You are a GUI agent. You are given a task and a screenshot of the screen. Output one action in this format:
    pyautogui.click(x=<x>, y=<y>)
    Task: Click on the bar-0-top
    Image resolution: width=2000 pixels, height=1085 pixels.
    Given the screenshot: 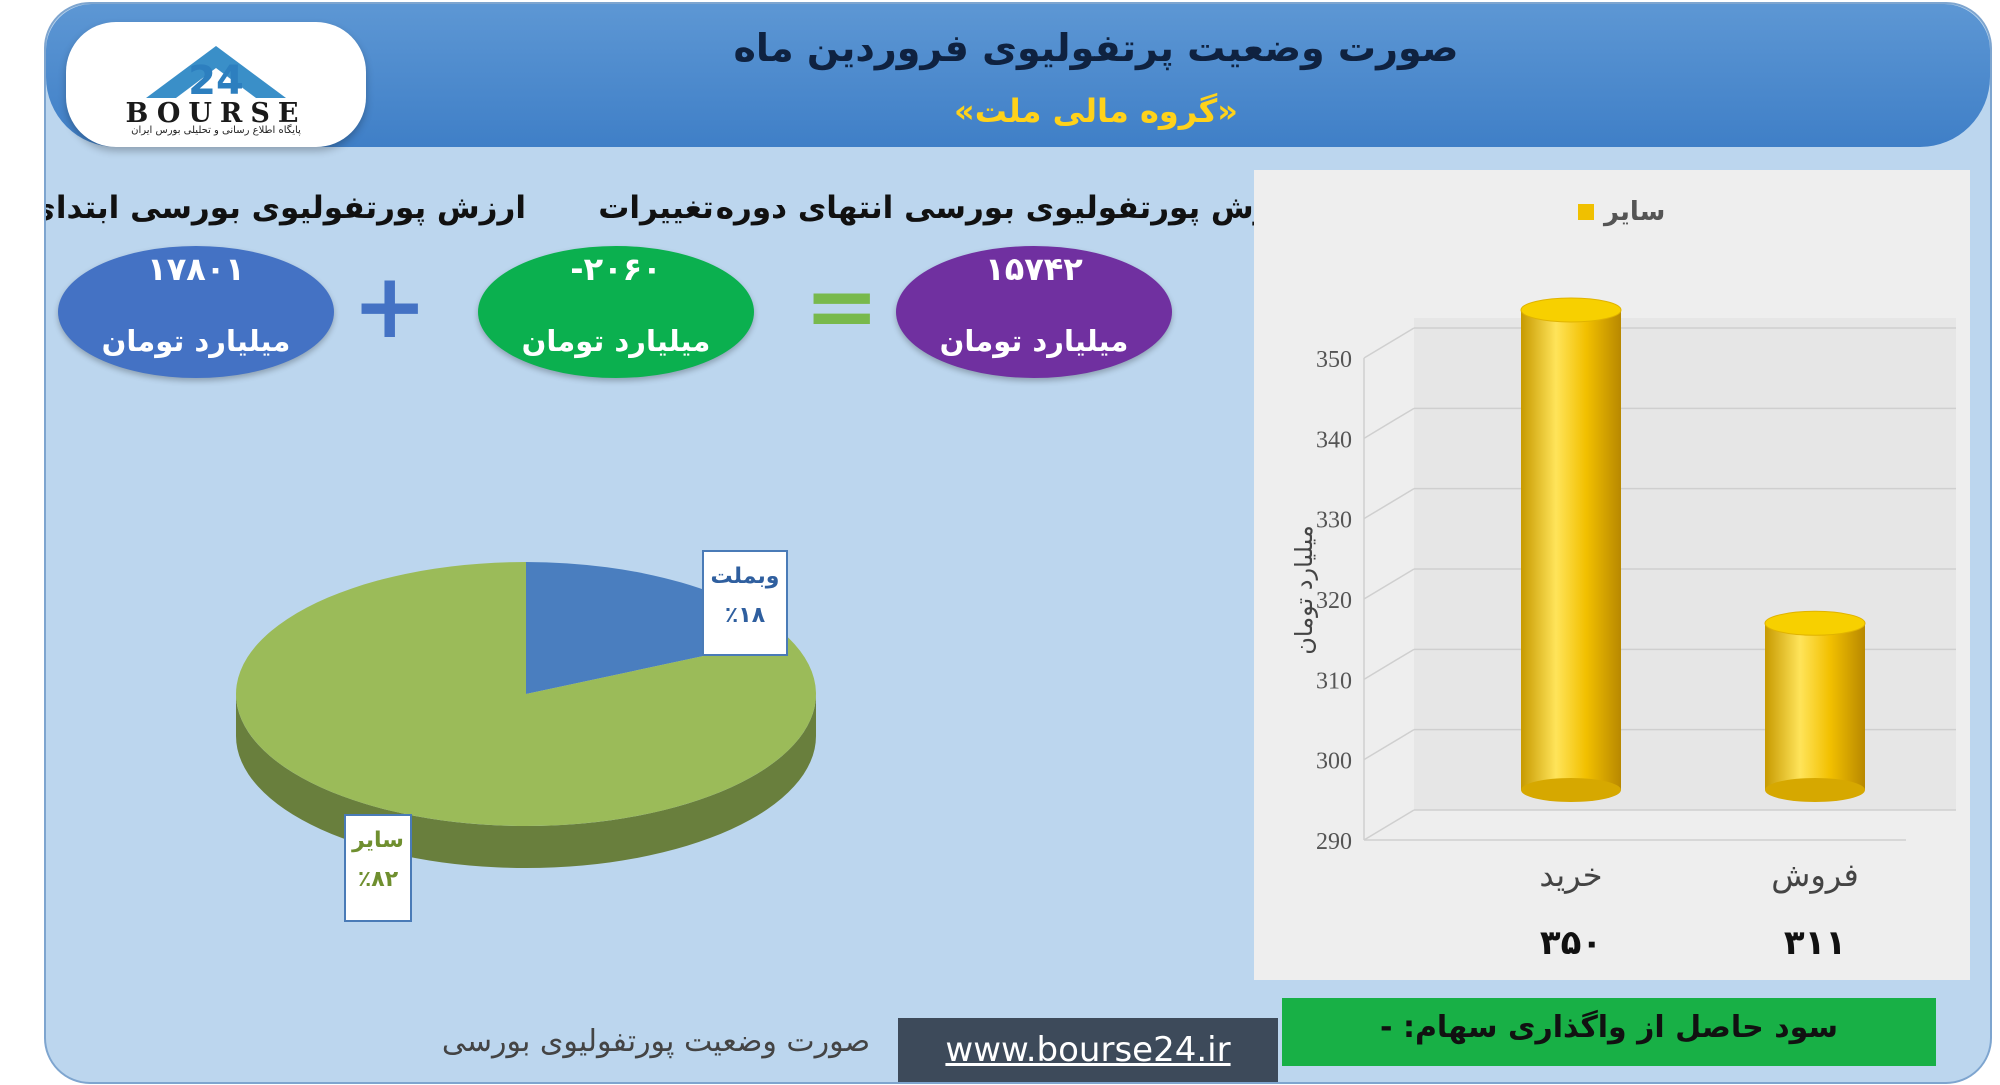 What is the action you would take?
    pyautogui.click(x=1571, y=310)
    